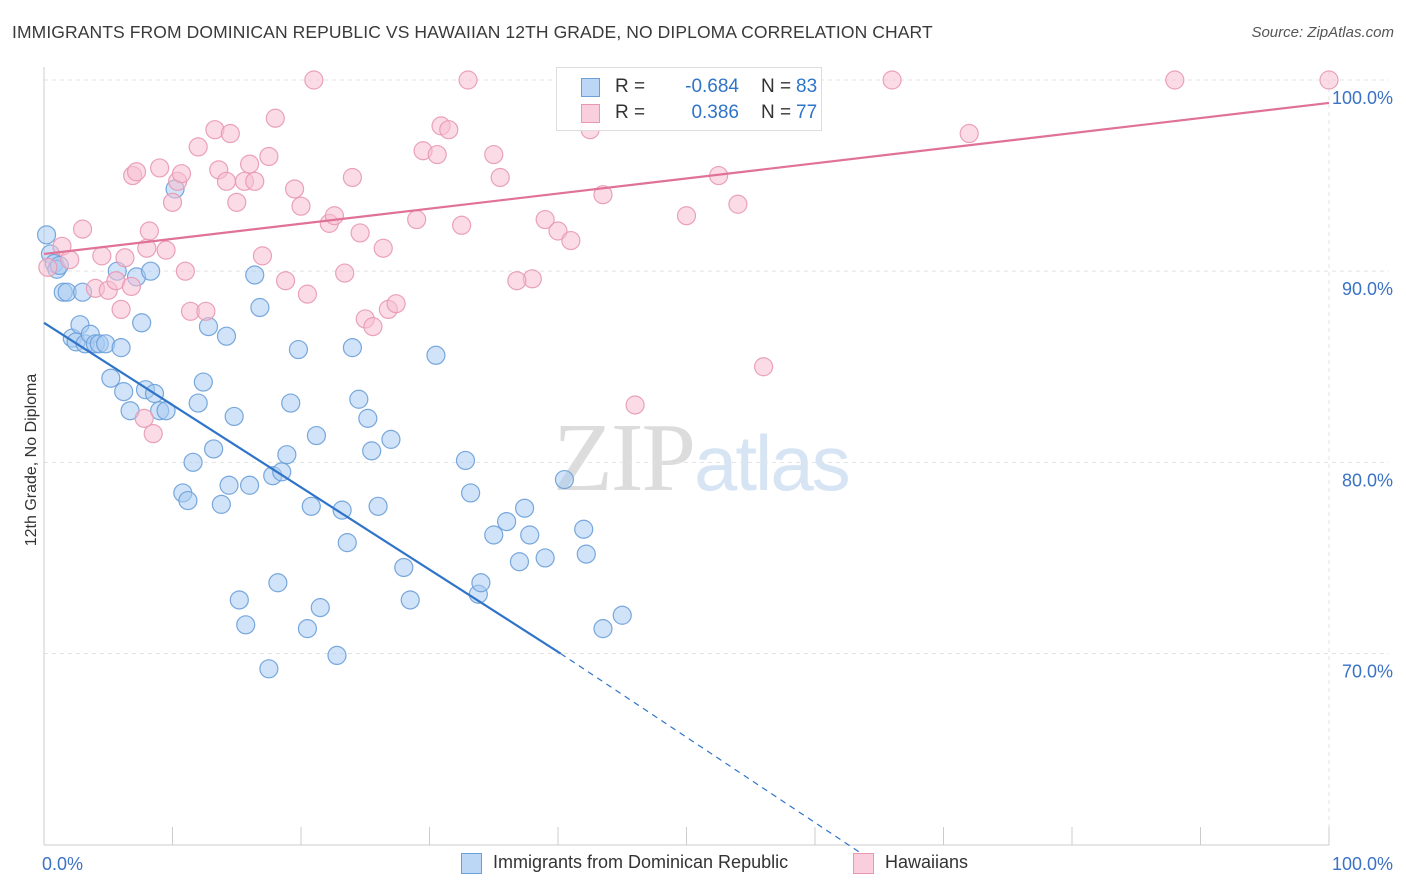 The width and height of the screenshot is (1406, 892). I want to click on legend-r-value-hawaiians: 0.386, so click(715, 112).